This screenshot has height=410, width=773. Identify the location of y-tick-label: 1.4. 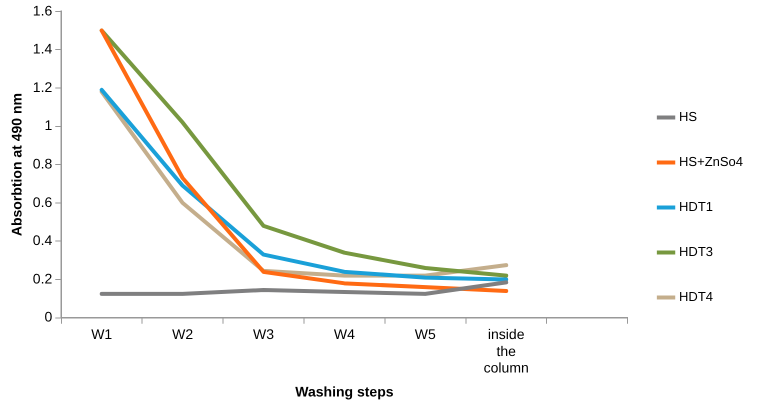
(42, 48).